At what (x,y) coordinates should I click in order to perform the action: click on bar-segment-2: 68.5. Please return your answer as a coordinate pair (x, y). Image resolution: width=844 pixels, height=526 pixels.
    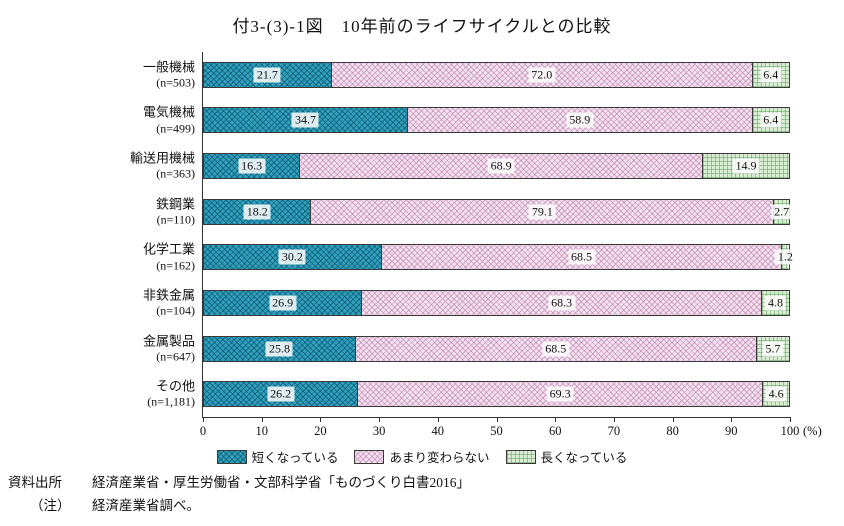
    Looking at the image, I should click on (555, 348).